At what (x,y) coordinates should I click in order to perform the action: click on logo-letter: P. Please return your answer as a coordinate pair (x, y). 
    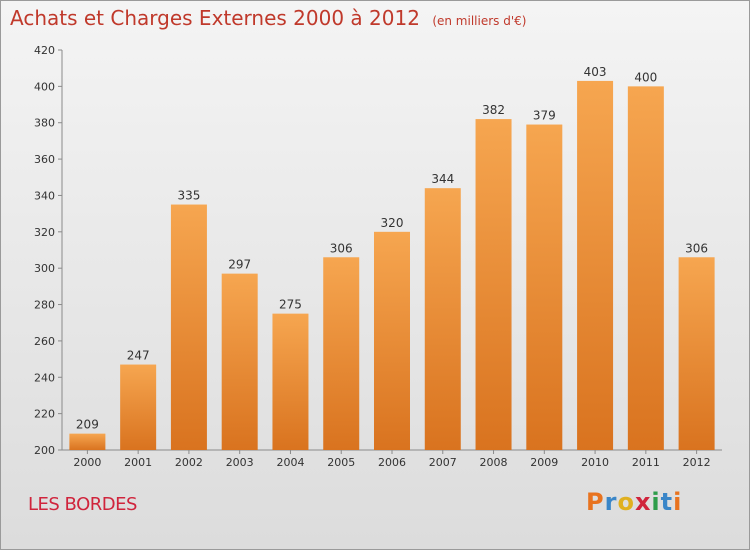
    Looking at the image, I should click on (595, 502).